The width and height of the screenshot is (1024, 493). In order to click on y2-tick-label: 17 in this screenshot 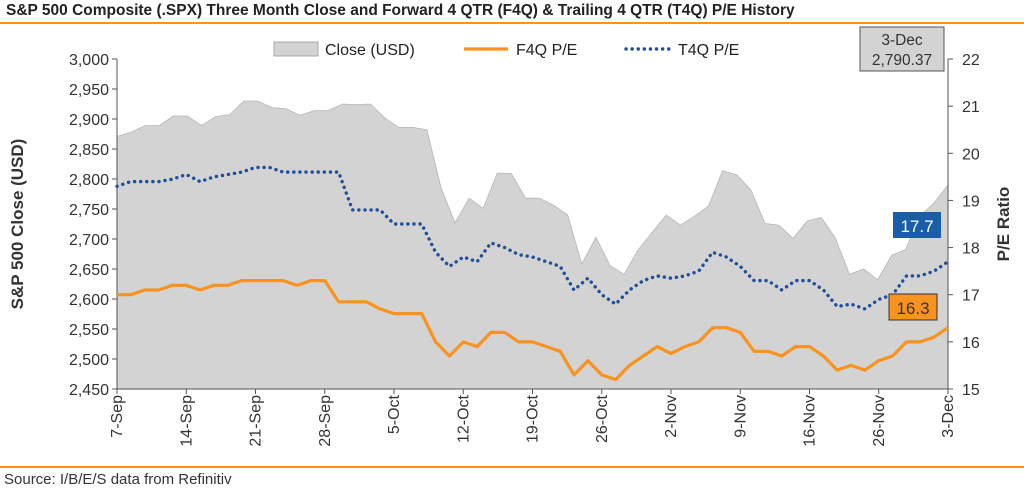, I will do `click(971, 296)`.